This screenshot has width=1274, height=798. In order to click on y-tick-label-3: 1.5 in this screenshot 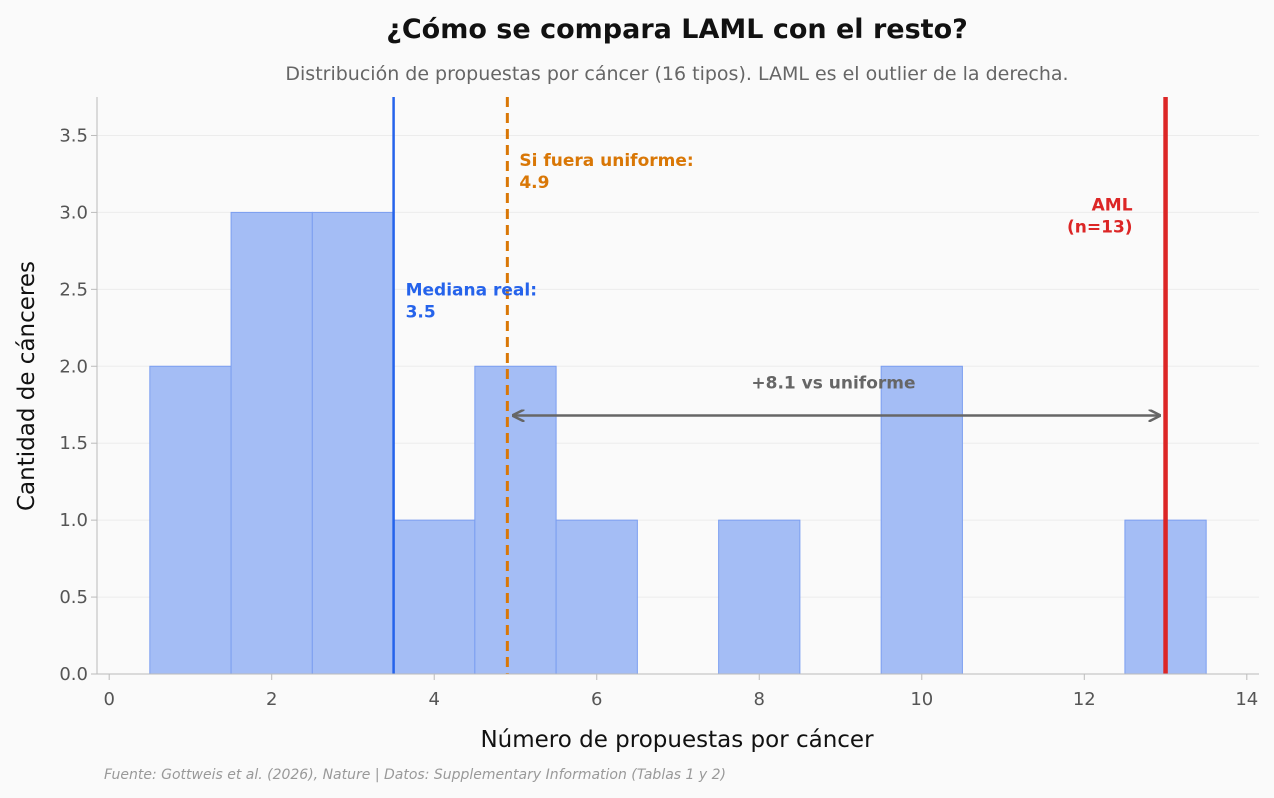, I will do `click(73, 443)`.